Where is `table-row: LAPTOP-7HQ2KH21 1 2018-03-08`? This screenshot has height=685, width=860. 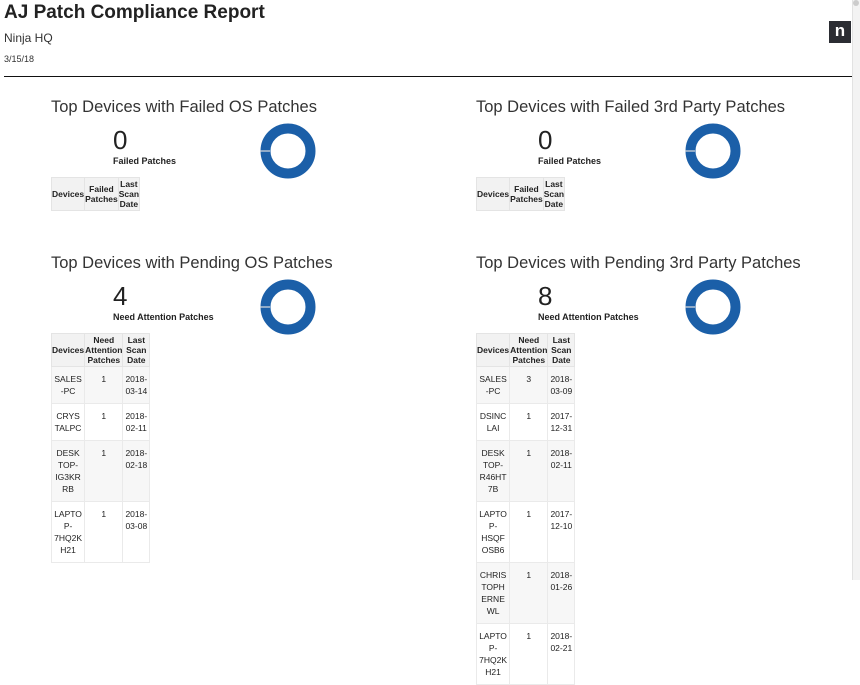 table-row: LAPTOP-7HQ2KH21 1 2018-03-08 is located at coordinates (100, 532).